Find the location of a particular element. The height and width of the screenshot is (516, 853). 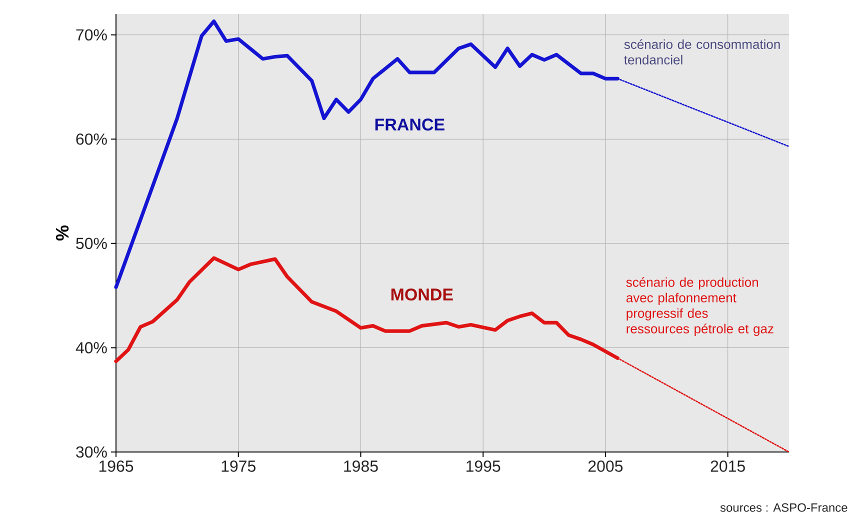

annotation: scénario de consommation tendanciel is located at coordinates (702, 51).